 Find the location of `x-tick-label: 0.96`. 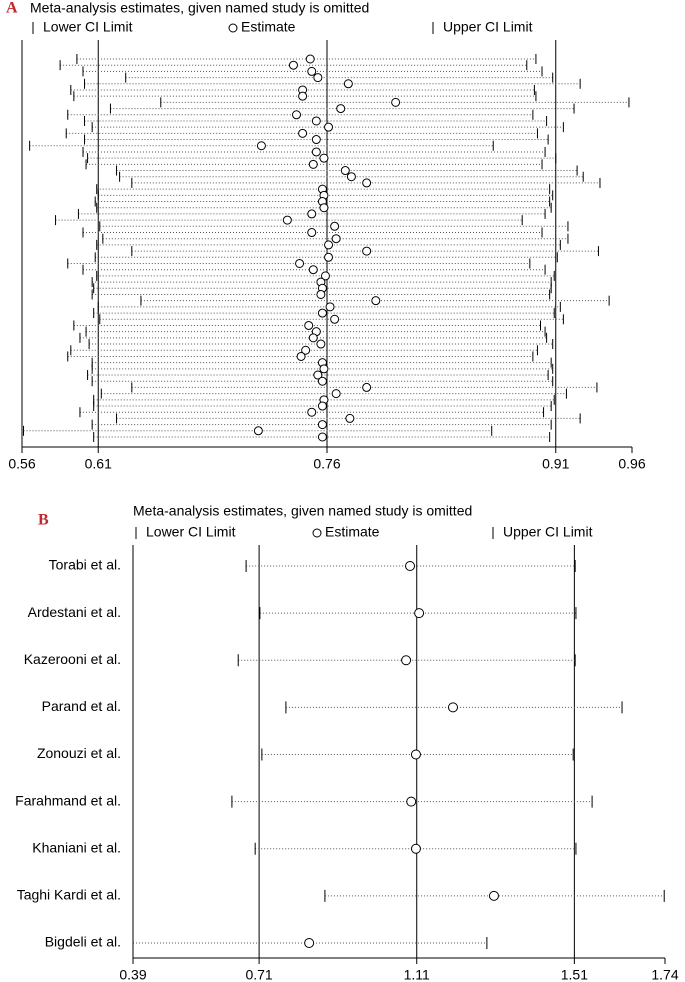

x-tick-label: 0.96 is located at coordinates (631, 464).